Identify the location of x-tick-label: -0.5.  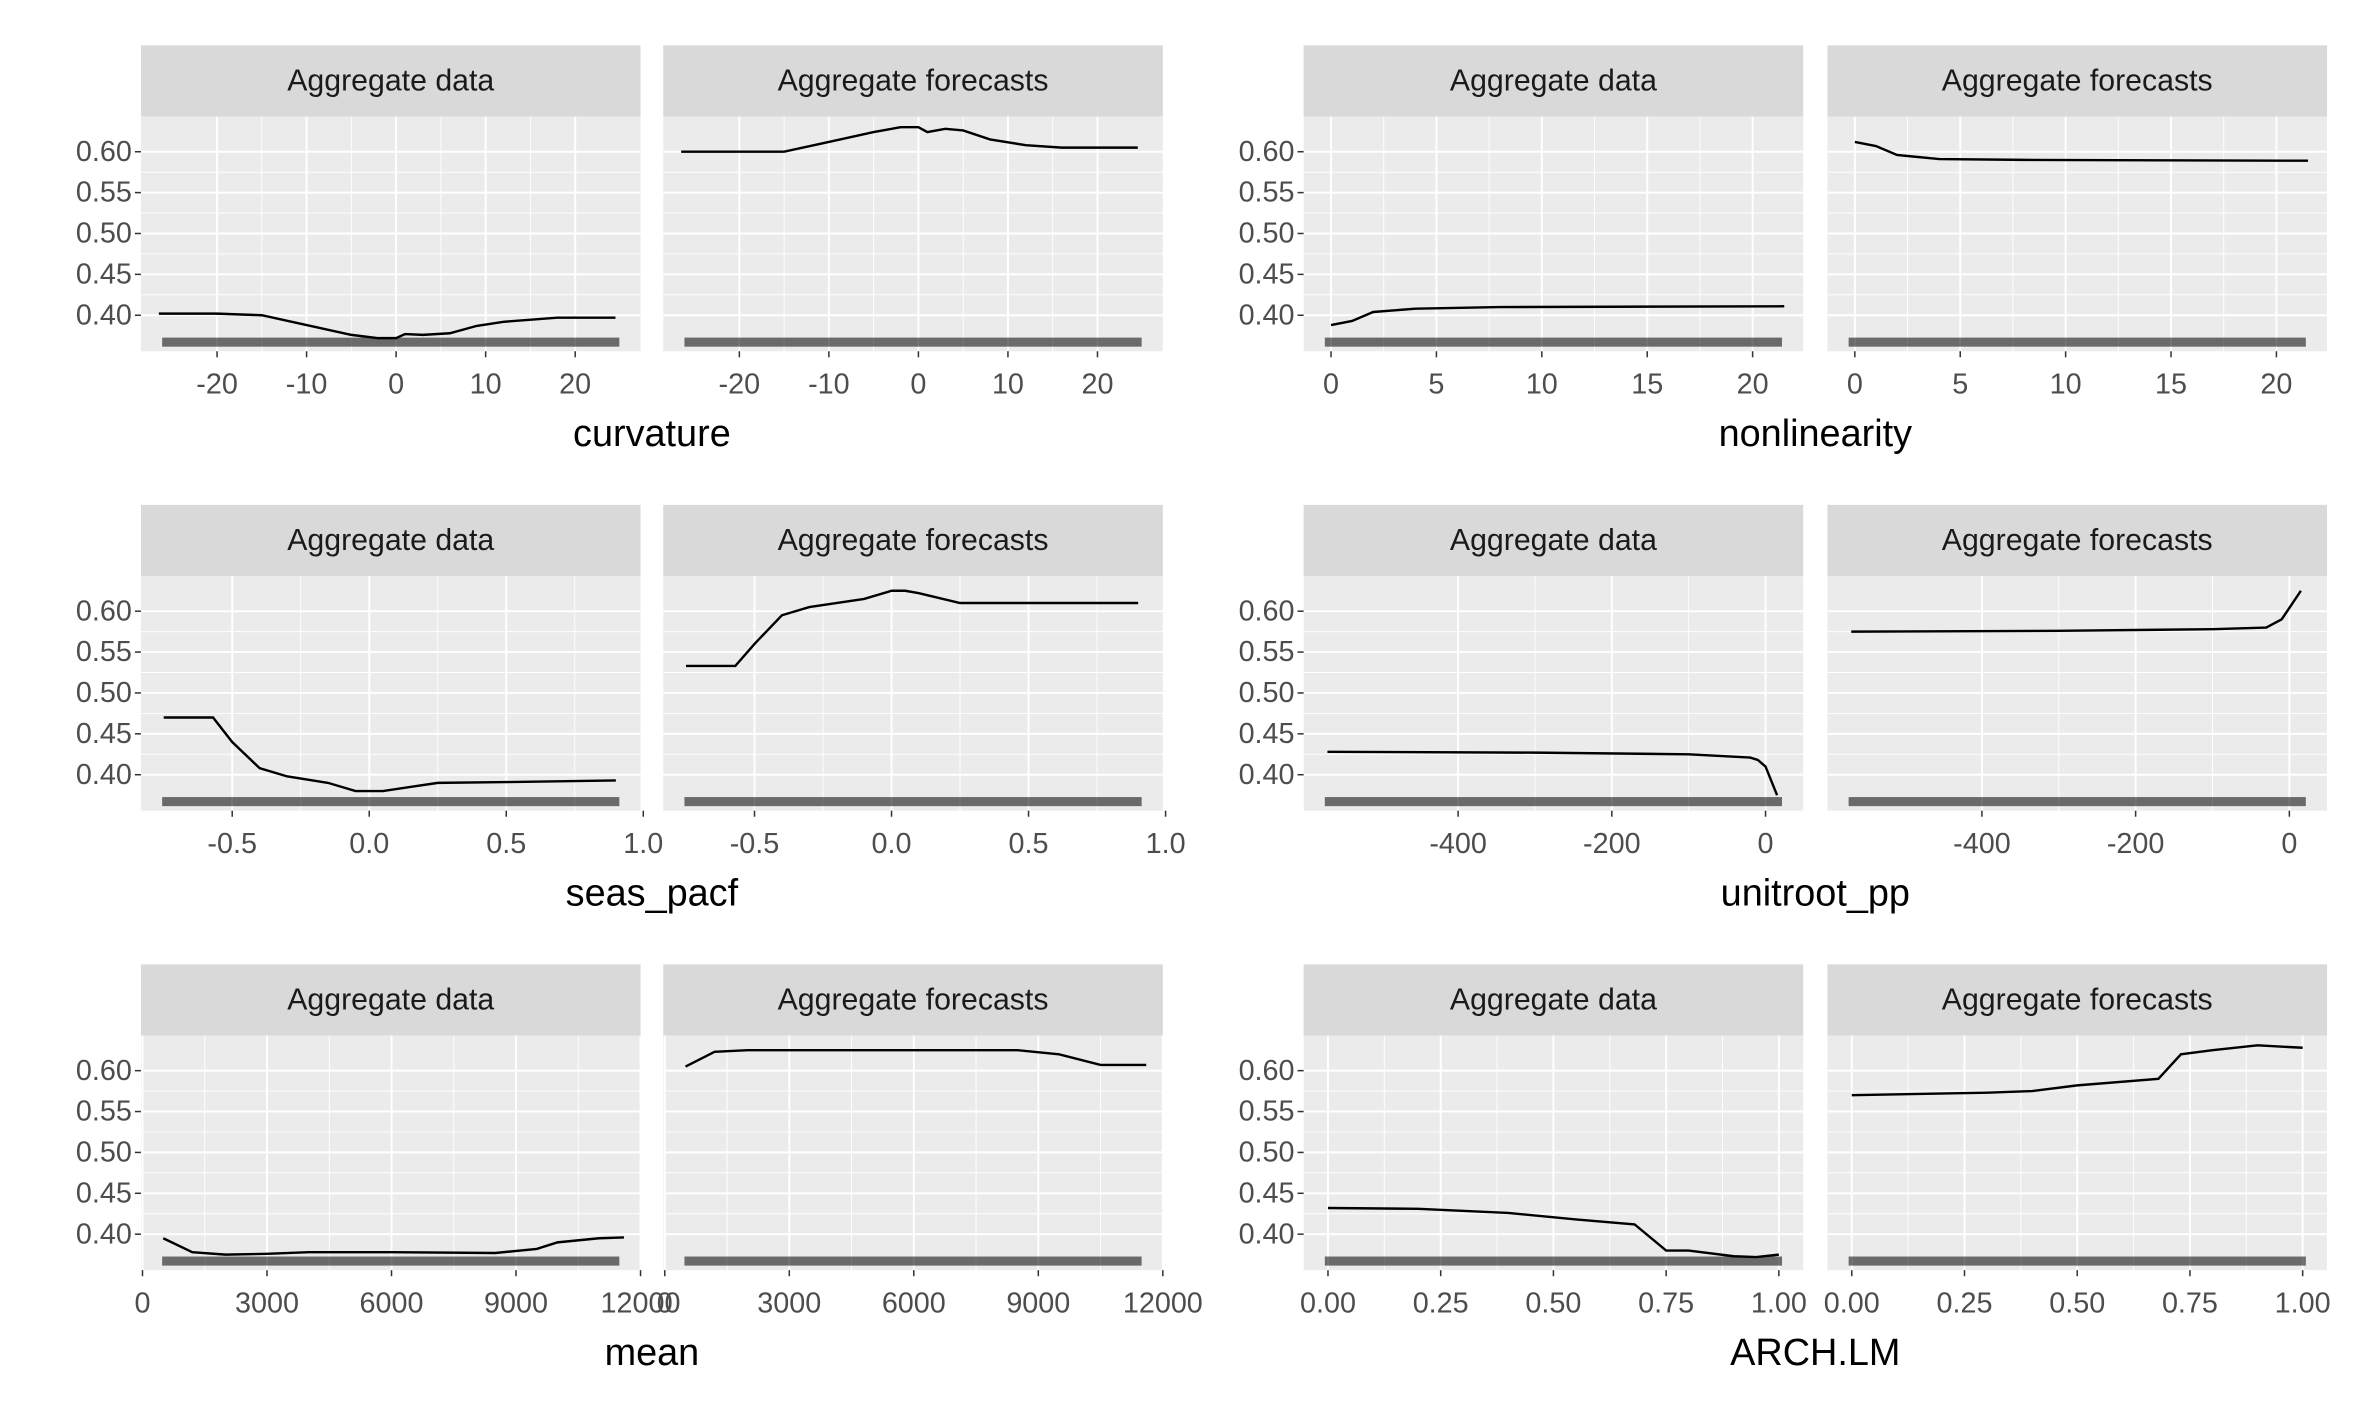
(755, 844).